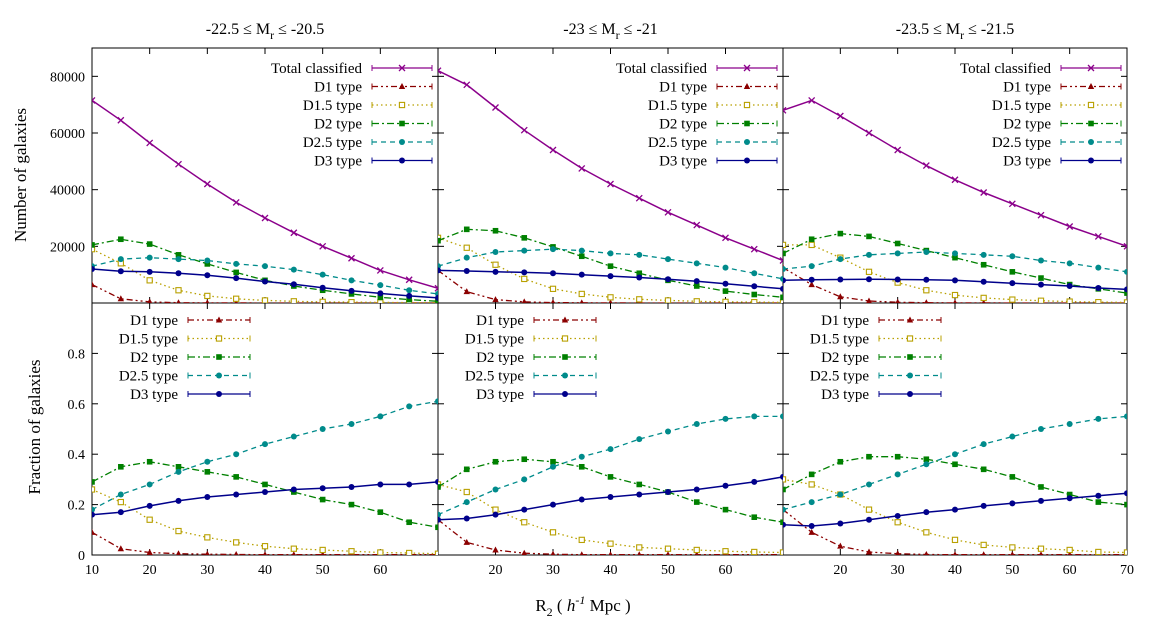 The height and width of the screenshot is (626, 1158). I want to click on legend-bottom-panel-3: D1 type D1.5 type D2 type D2.5 type D3 type, so click(876, 358).